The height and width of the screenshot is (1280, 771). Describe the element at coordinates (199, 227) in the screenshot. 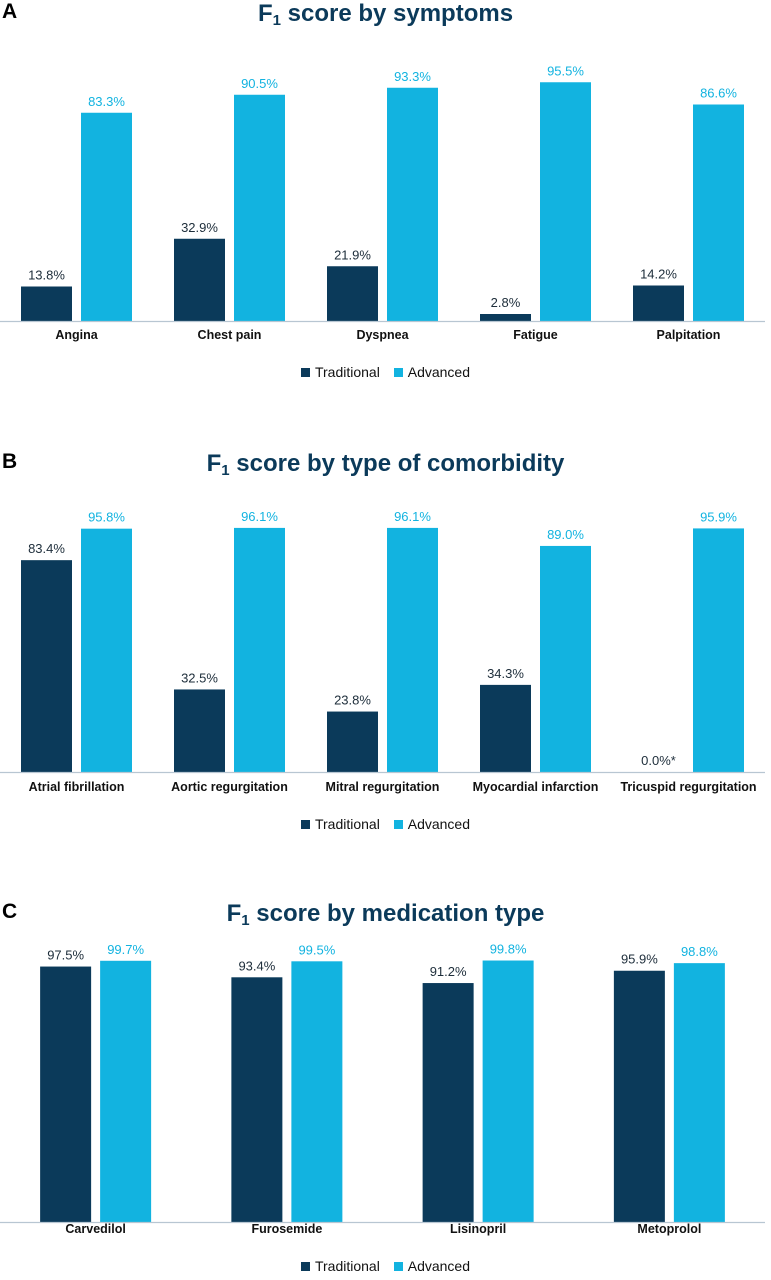

I see `data-label-traditional-1: 32.9%` at that location.